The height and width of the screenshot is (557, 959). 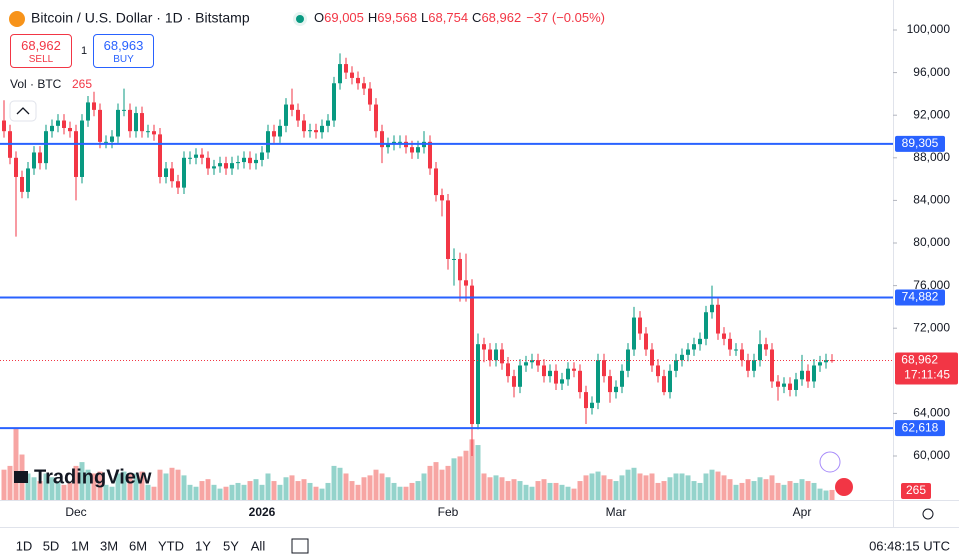 What do you see at coordinates (80, 545) in the screenshot?
I see `range-button: 1M` at bounding box center [80, 545].